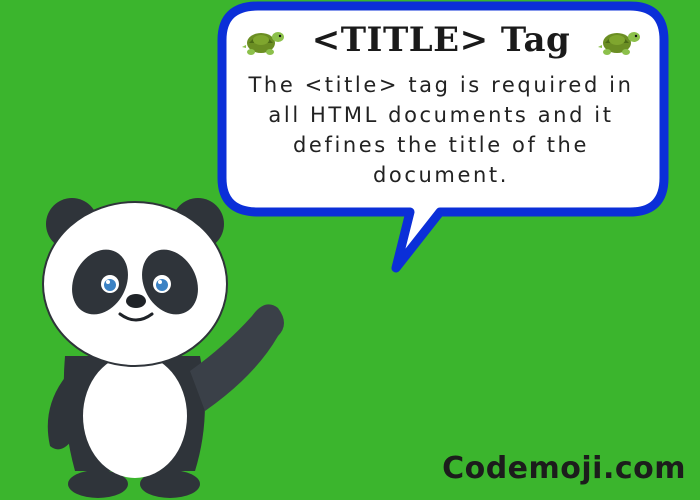 The image size is (700, 500). I want to click on bubble-header: <TITLE> Tag, so click(441, 40).